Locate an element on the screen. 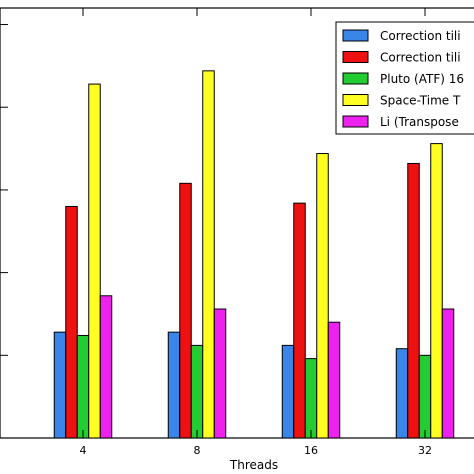  x-tick-label: 32 is located at coordinates (425, 450).